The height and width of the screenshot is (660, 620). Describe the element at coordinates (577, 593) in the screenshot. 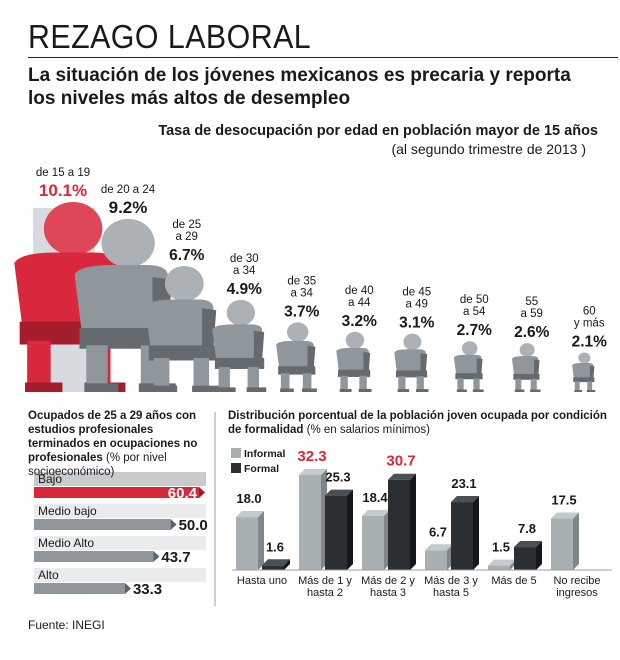

I see `income-category-label: ingresos` at that location.